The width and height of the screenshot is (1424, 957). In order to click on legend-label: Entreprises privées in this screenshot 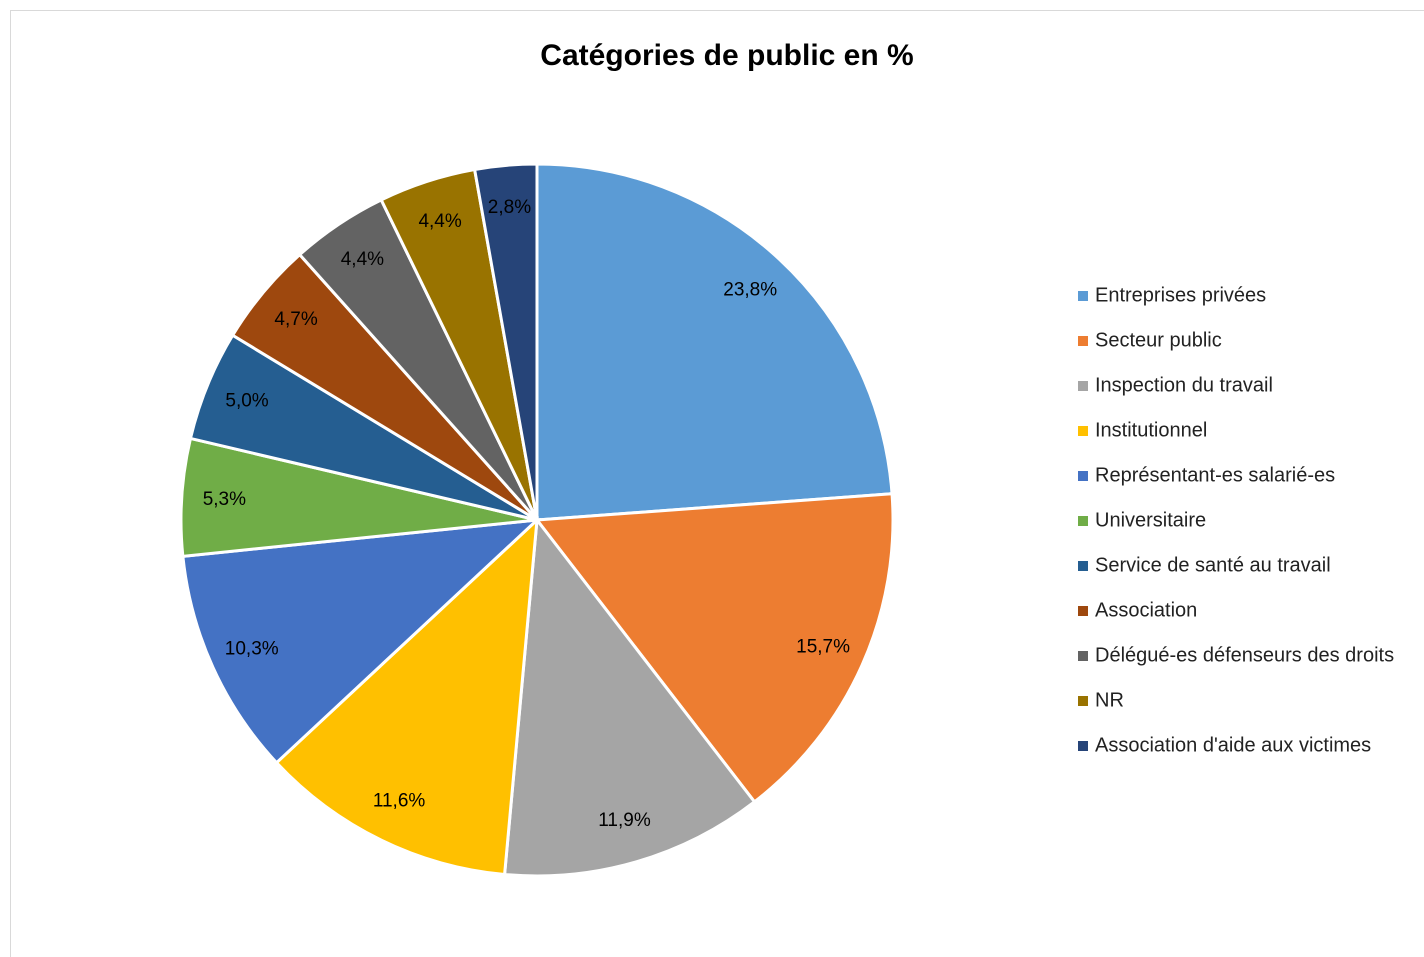, I will do `click(1180, 295)`.